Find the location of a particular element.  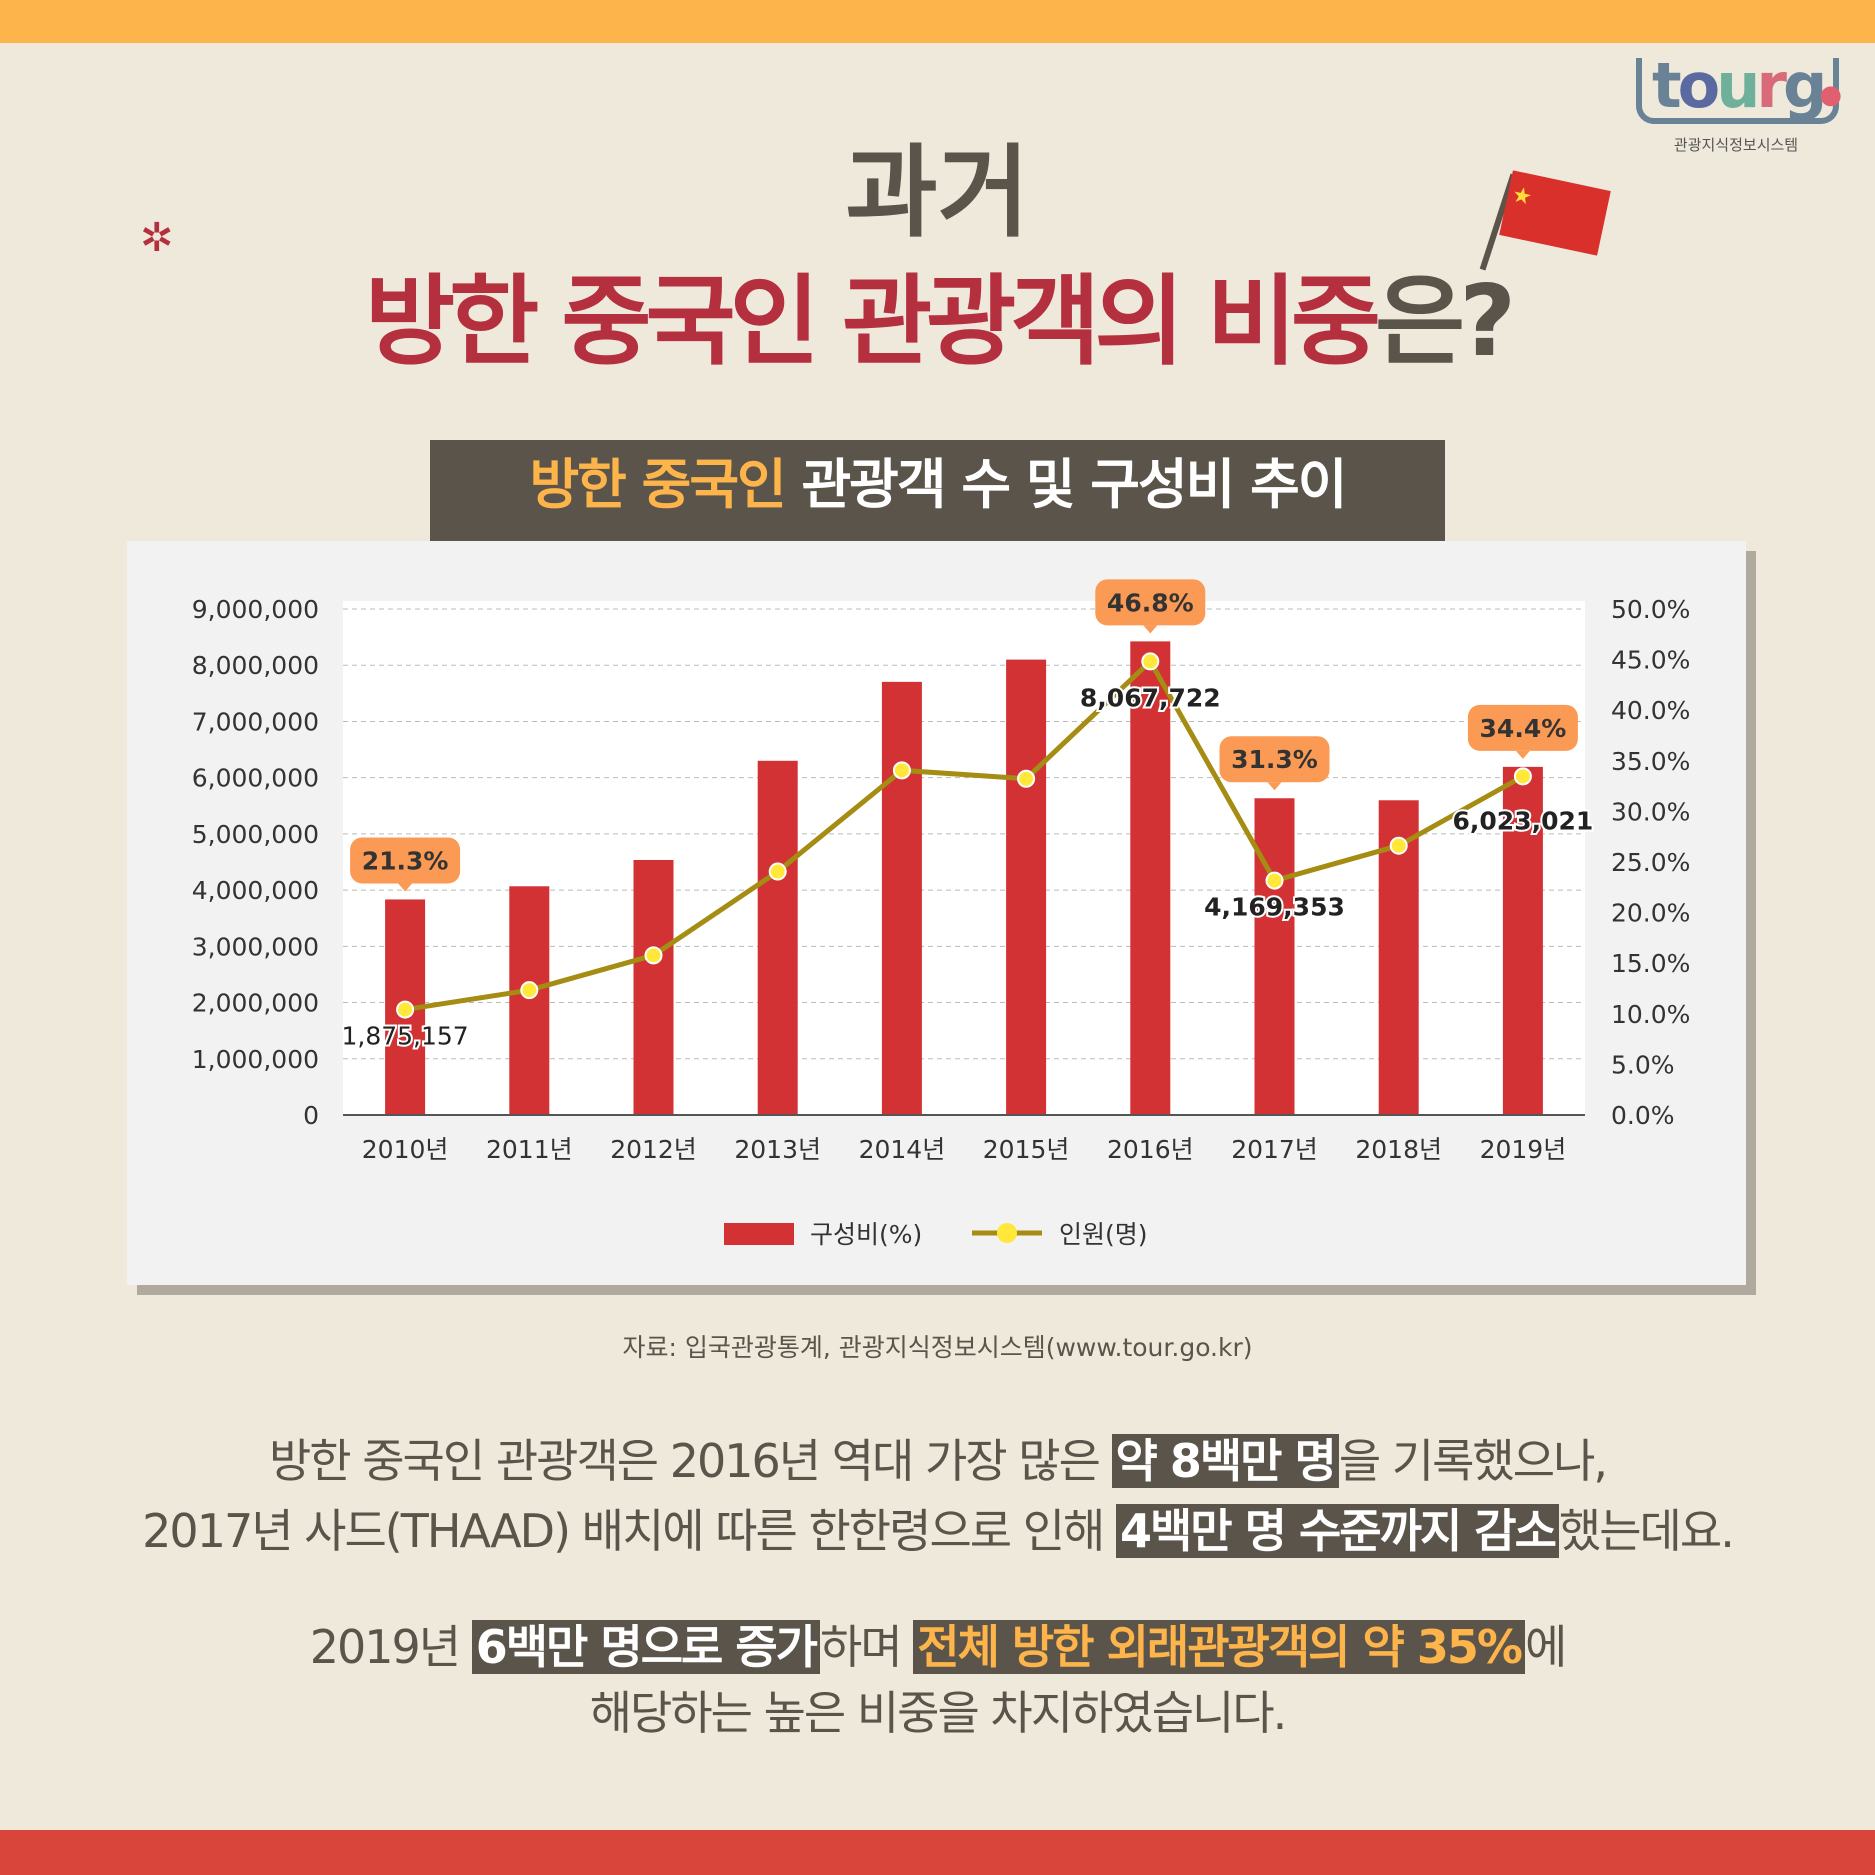

title-line1: 과거 is located at coordinates (937, 192).